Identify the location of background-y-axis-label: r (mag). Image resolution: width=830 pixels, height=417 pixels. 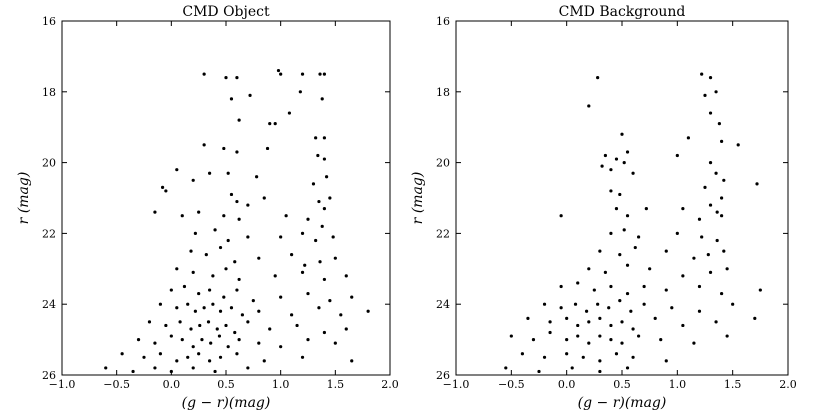
(418, 198).